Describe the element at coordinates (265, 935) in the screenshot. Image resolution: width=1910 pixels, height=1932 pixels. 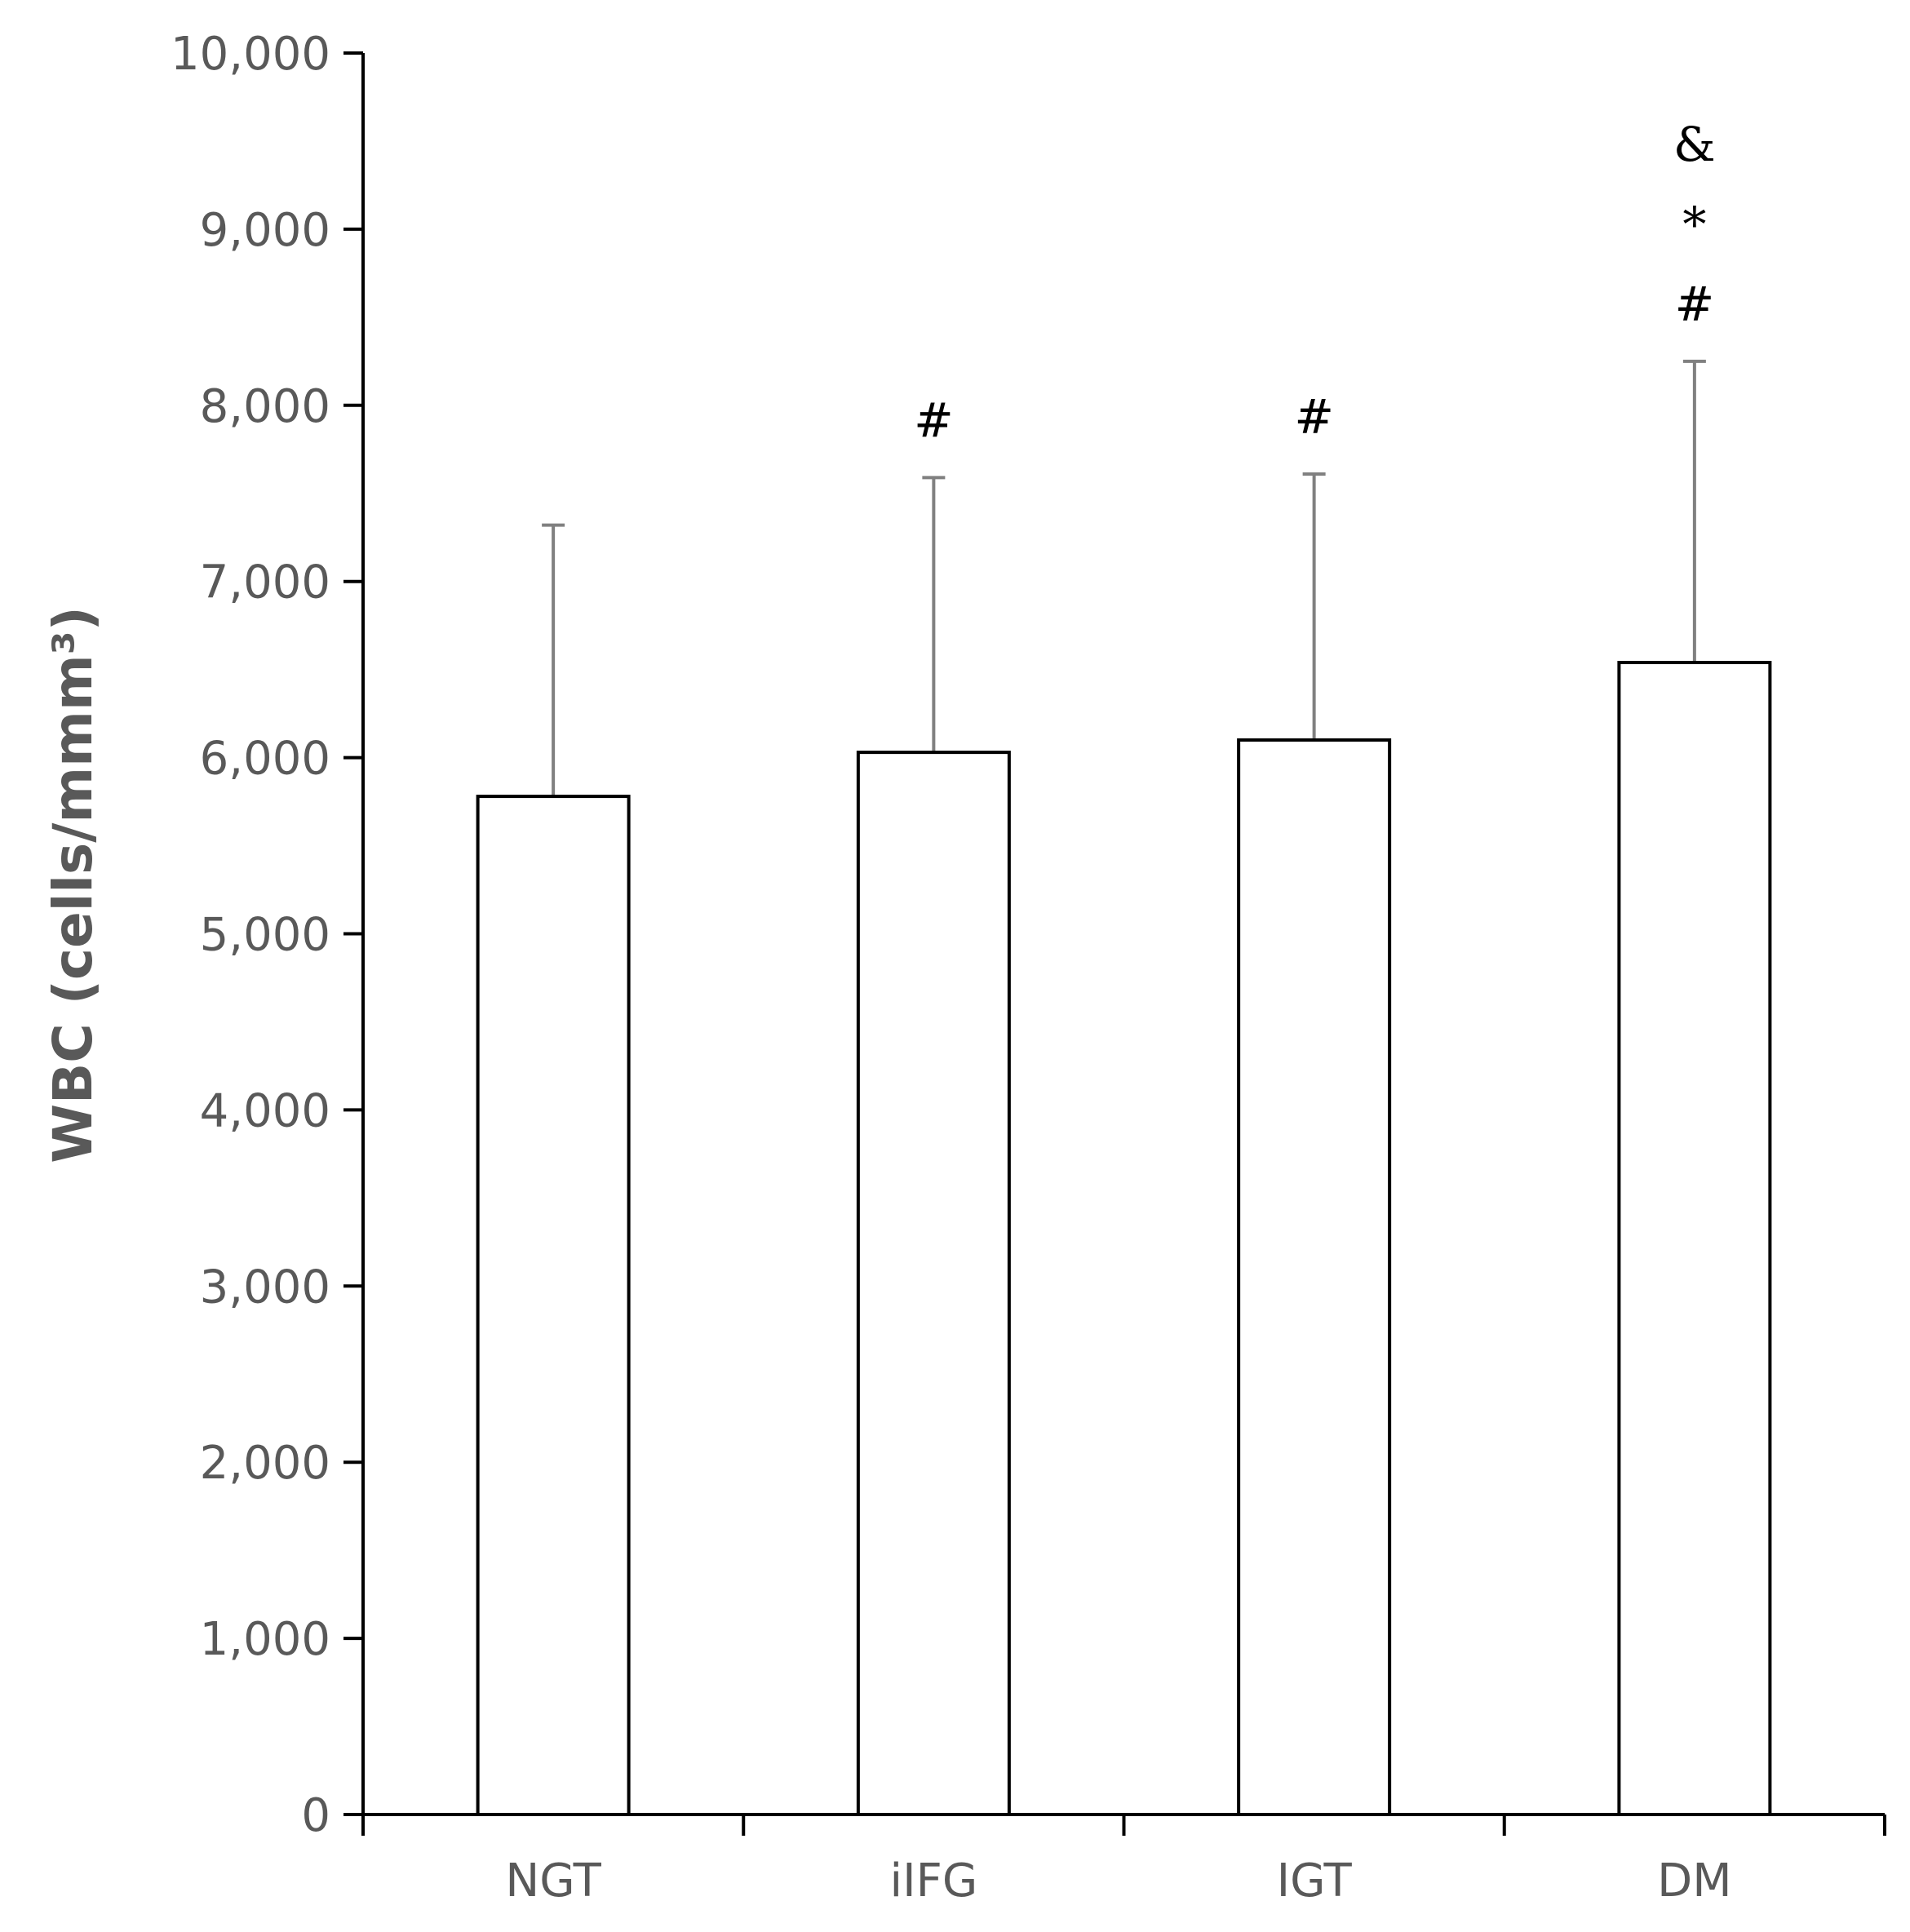
I see `y-tick-label: 5,000` at that location.